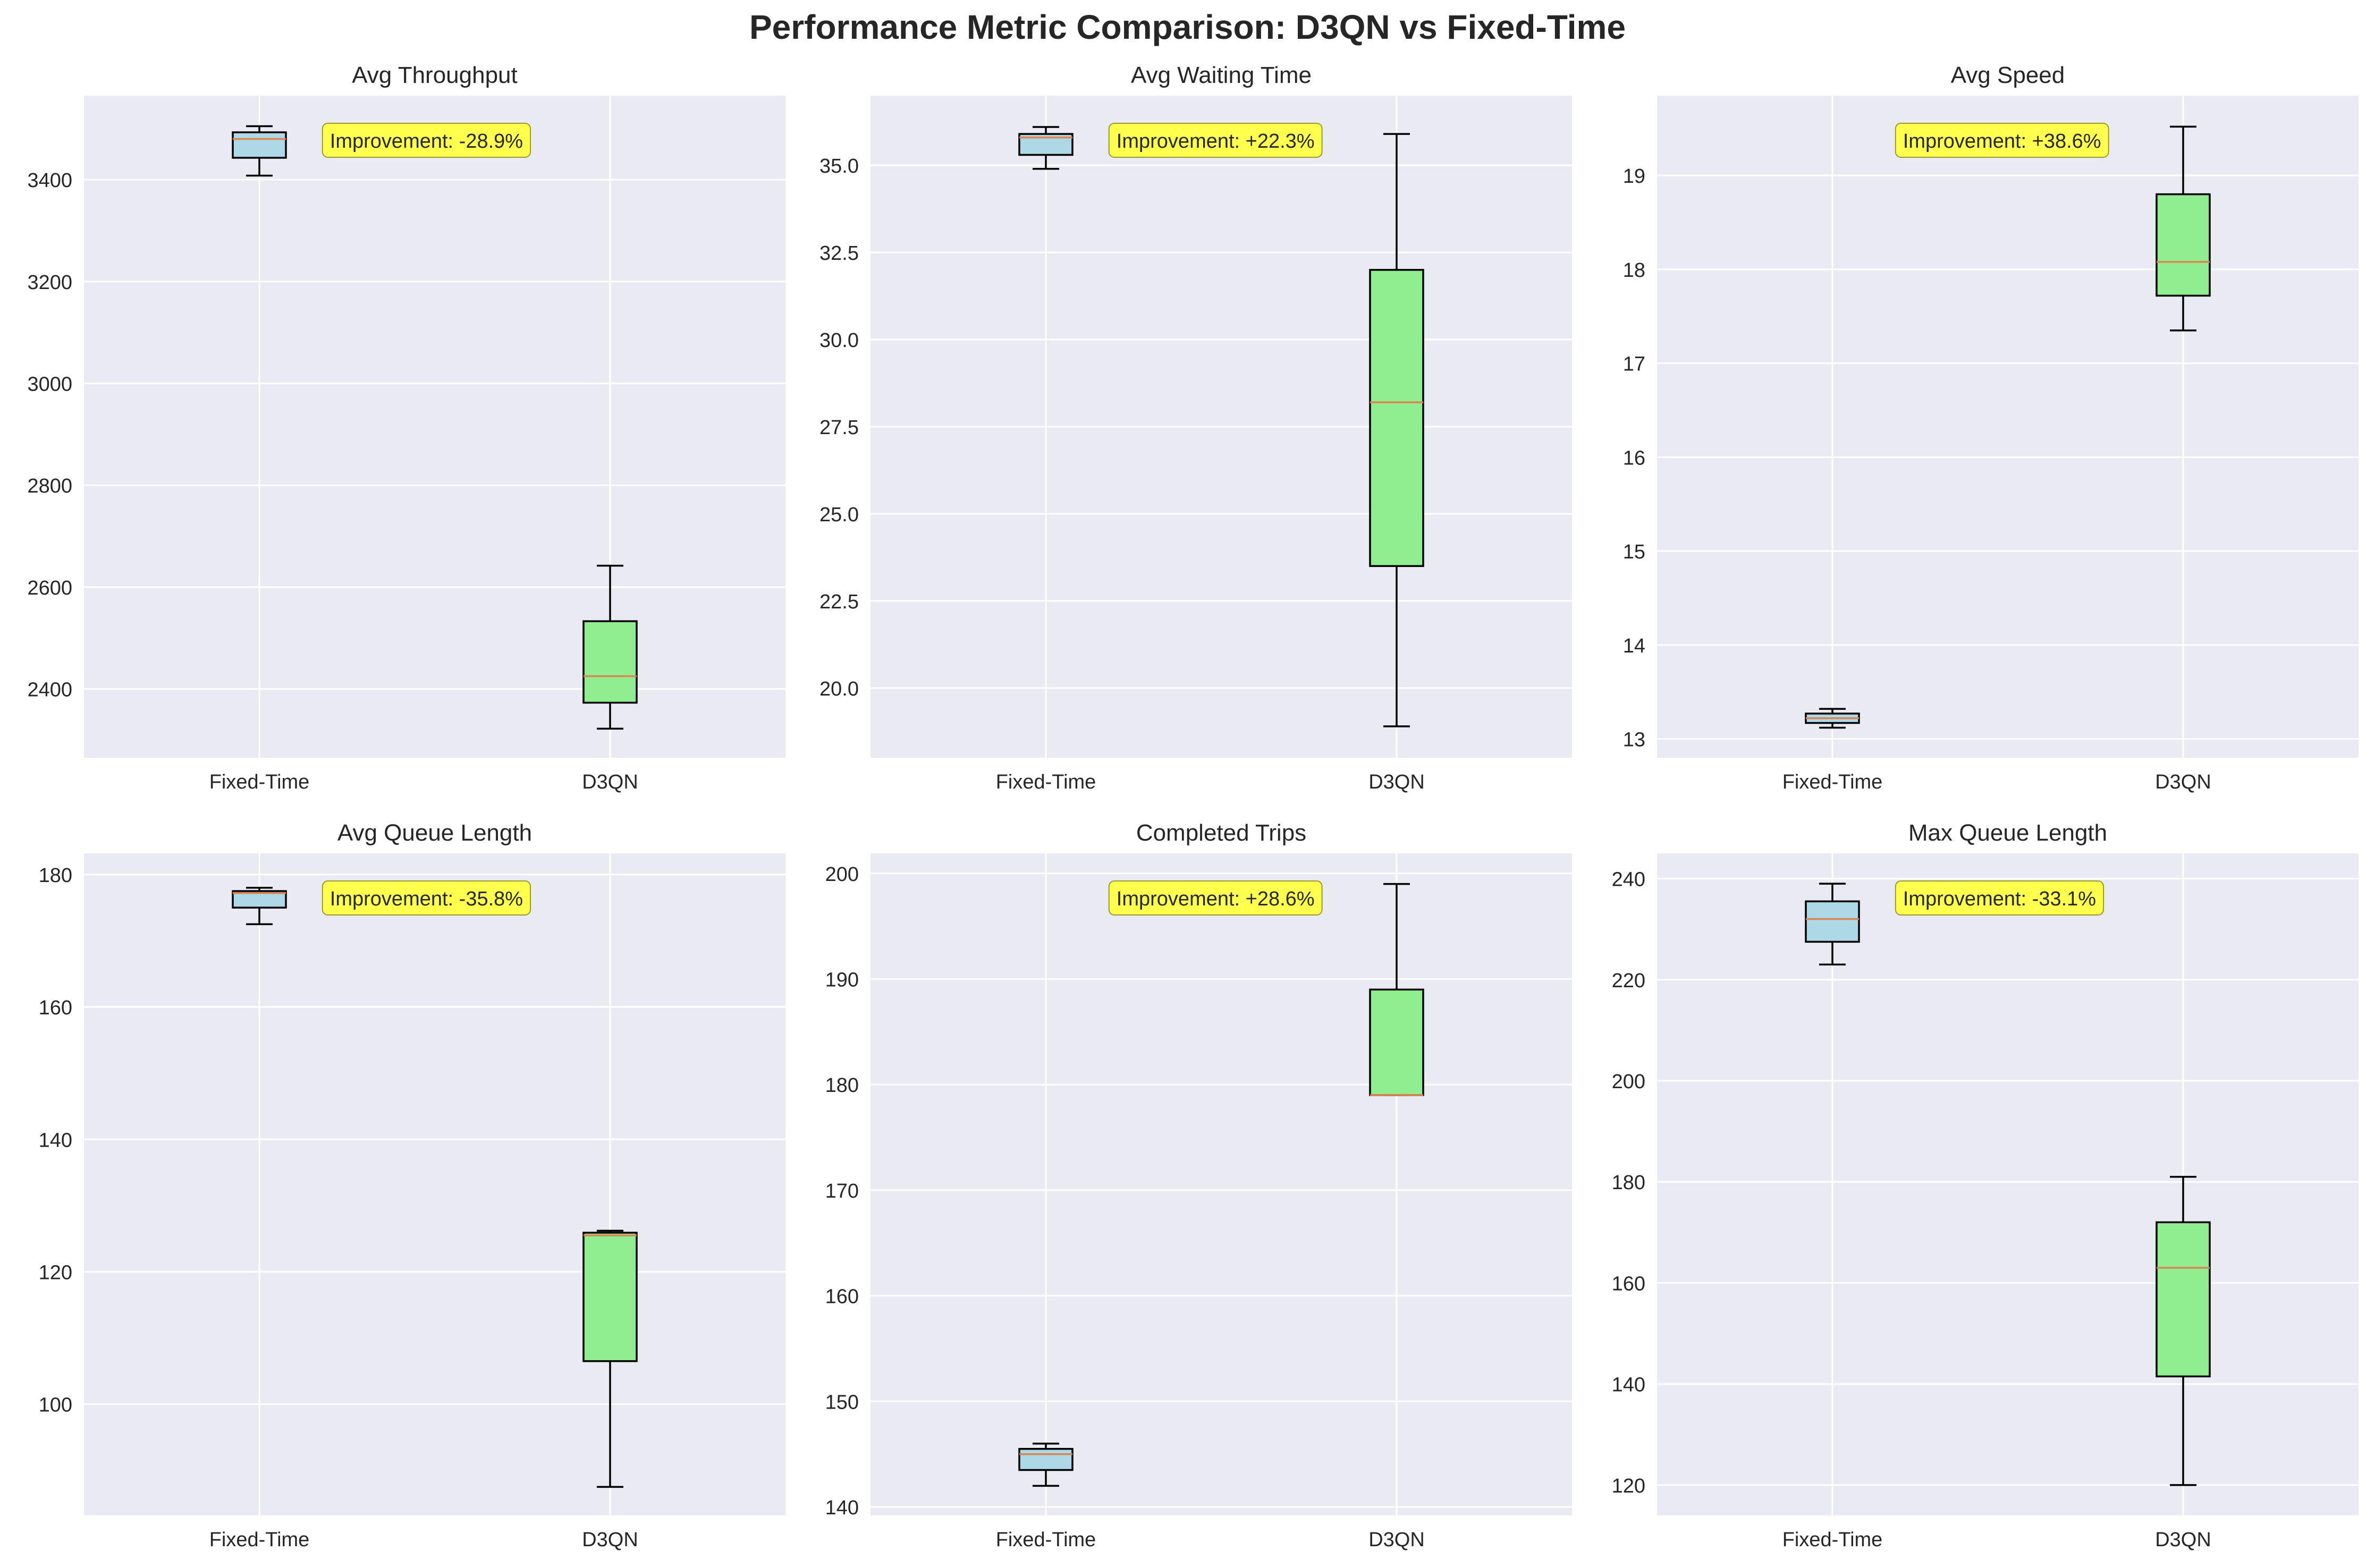 The width and height of the screenshot is (2375, 1568). Describe the element at coordinates (839, 166) in the screenshot. I see `y-tick-label: 35.0` at that location.